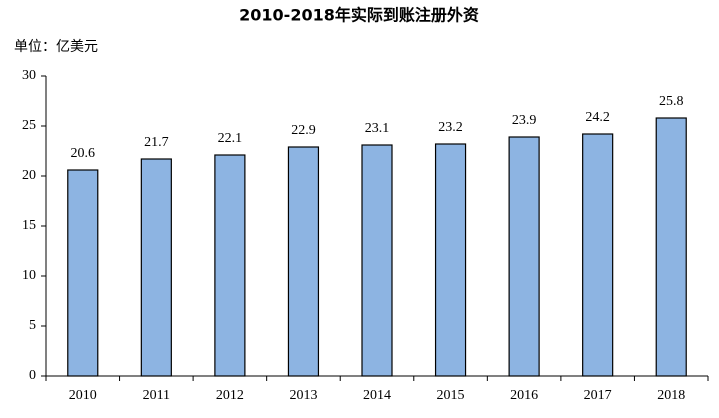 Image resolution: width=719 pixels, height=418 pixels. Describe the element at coordinates (359, 15) in the screenshot. I see `chart-title: 2010-2018年实际到账注册外资` at that location.